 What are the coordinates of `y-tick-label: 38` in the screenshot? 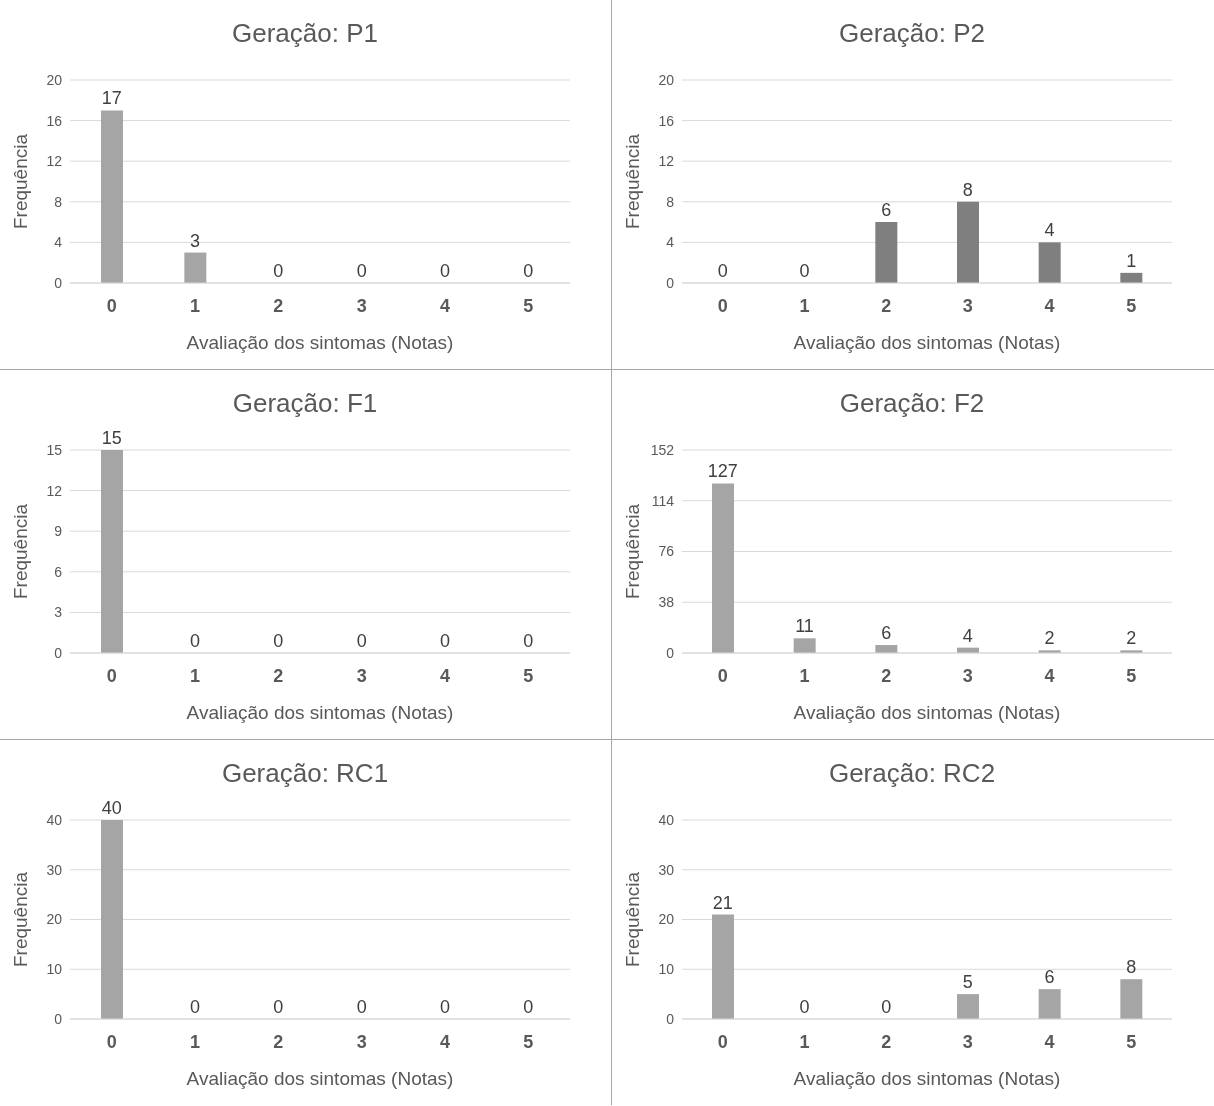 It's located at (666, 602).